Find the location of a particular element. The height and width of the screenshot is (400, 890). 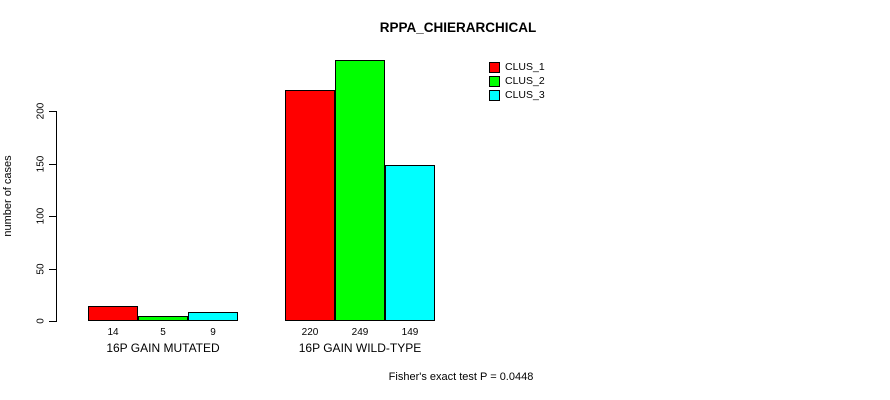

legend-item-clus_1: CLUS_1 is located at coordinates (517, 67).